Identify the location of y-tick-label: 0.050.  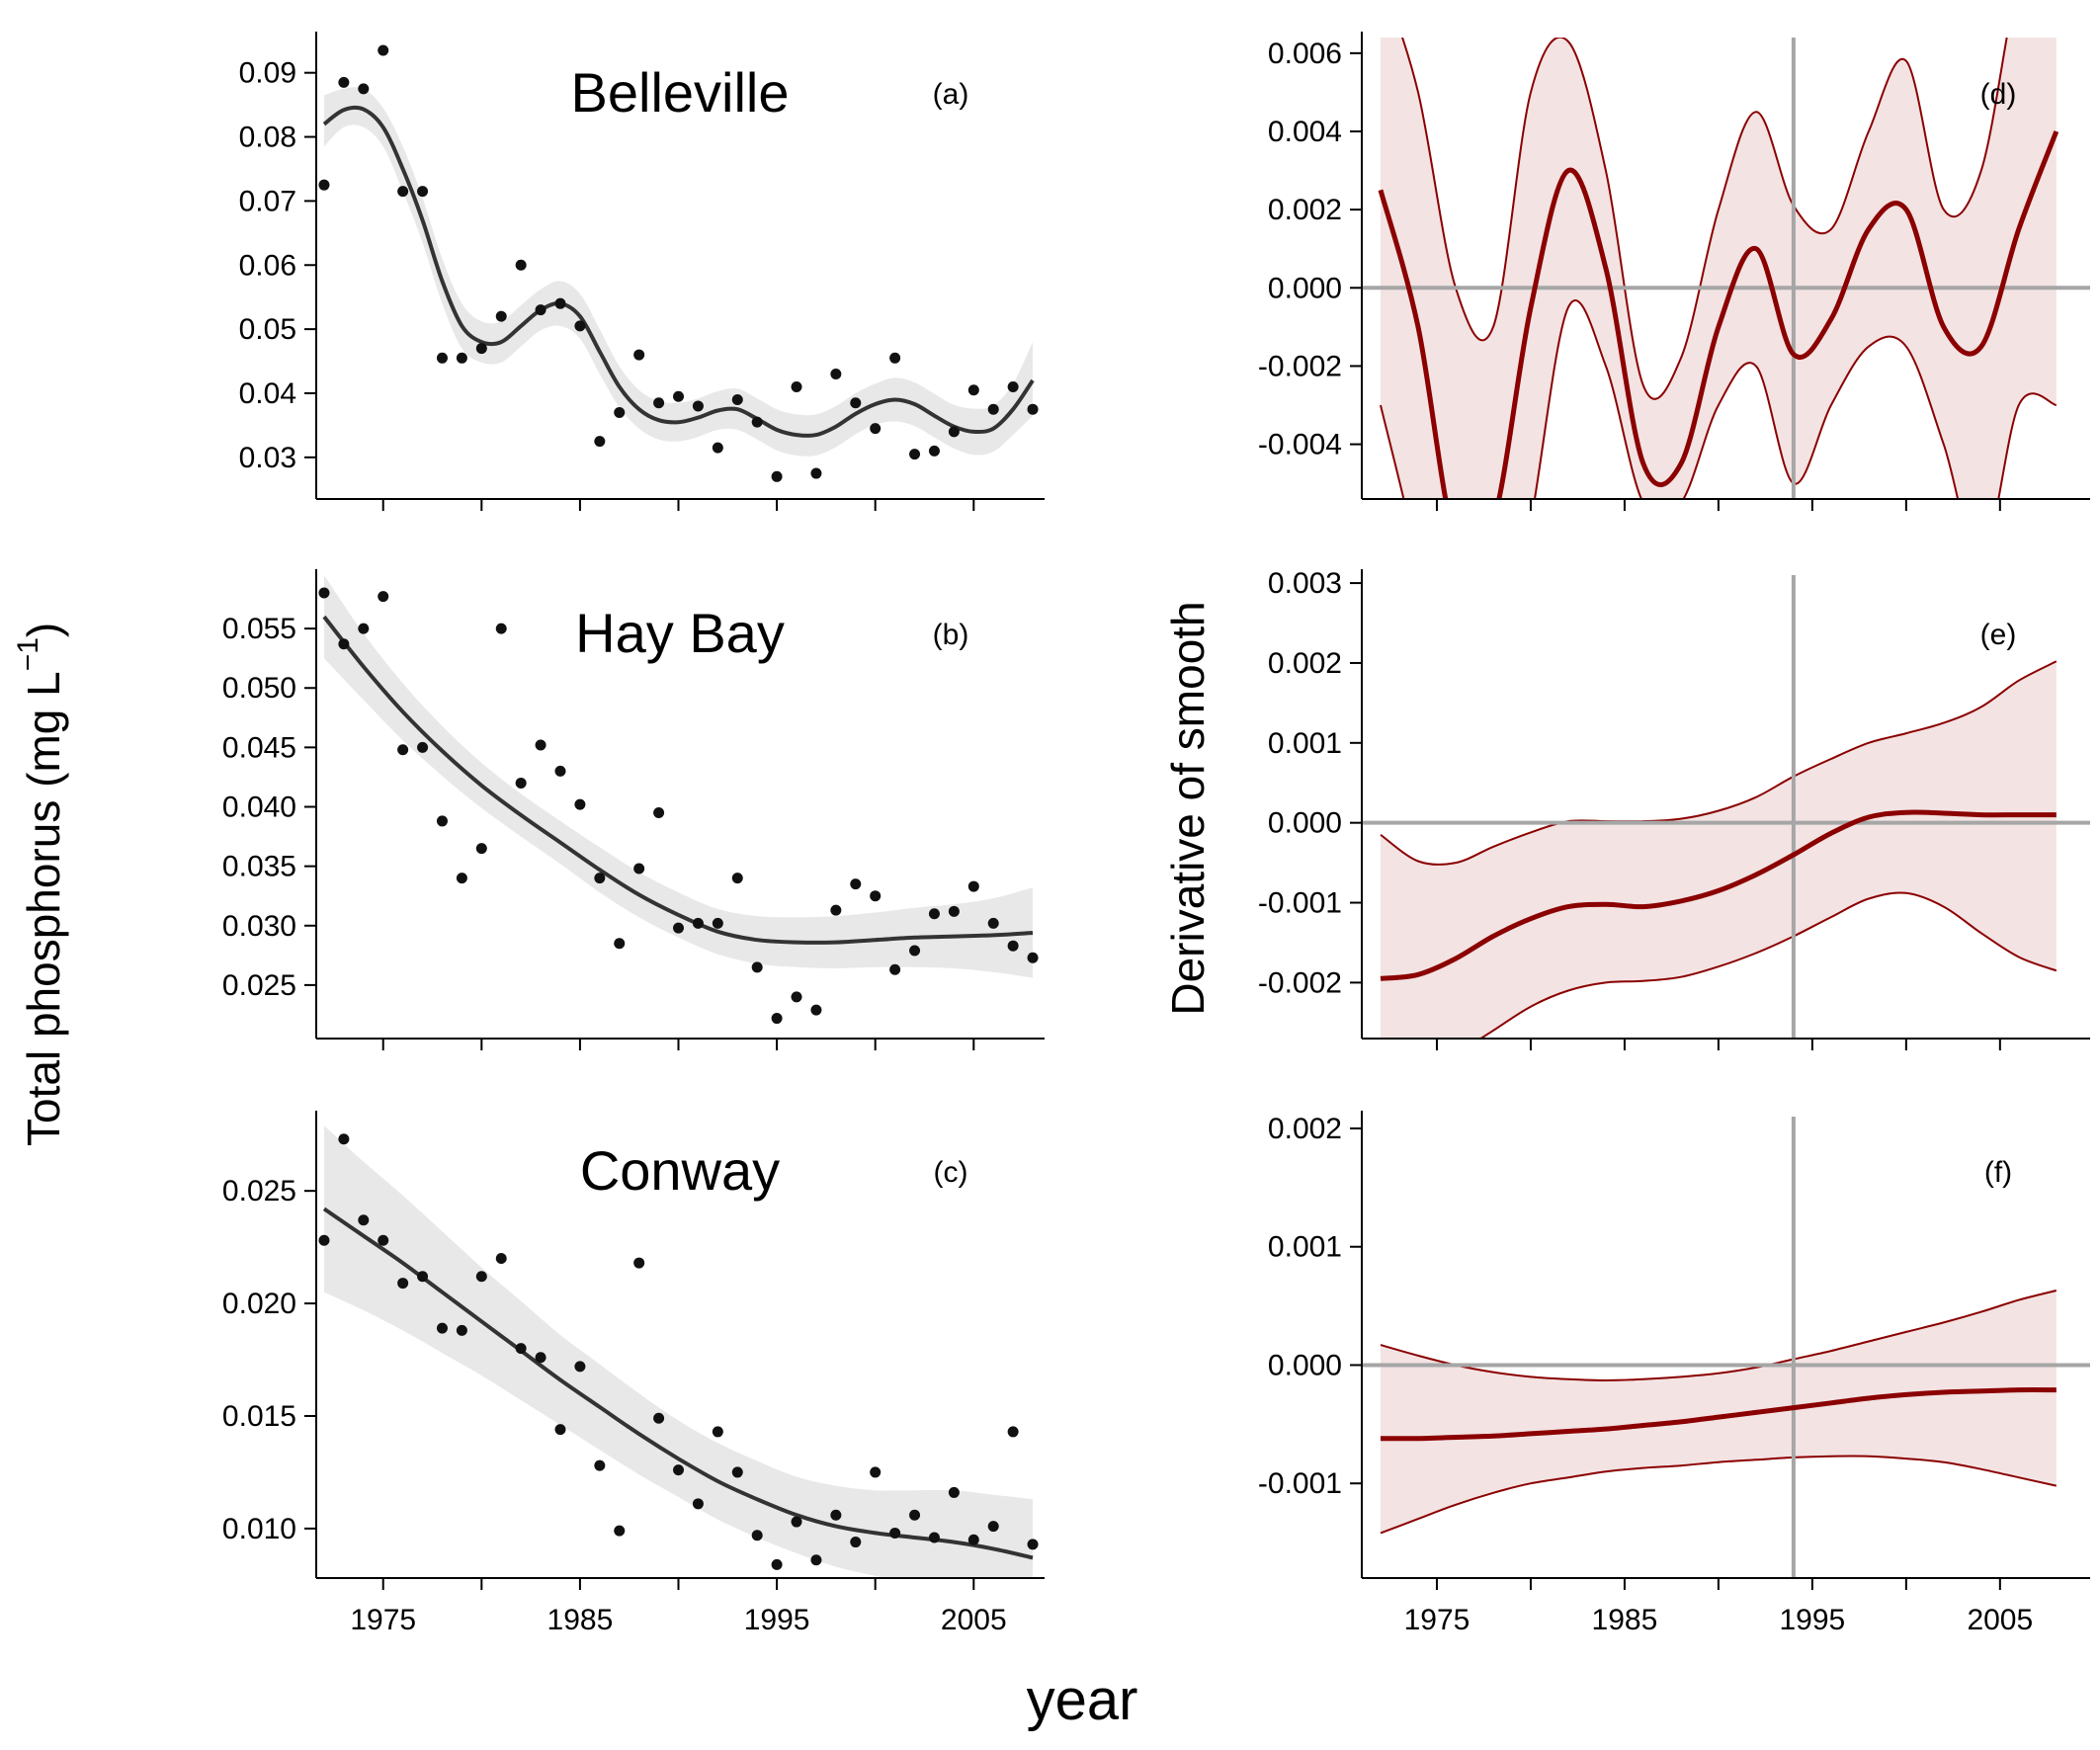
(259, 688).